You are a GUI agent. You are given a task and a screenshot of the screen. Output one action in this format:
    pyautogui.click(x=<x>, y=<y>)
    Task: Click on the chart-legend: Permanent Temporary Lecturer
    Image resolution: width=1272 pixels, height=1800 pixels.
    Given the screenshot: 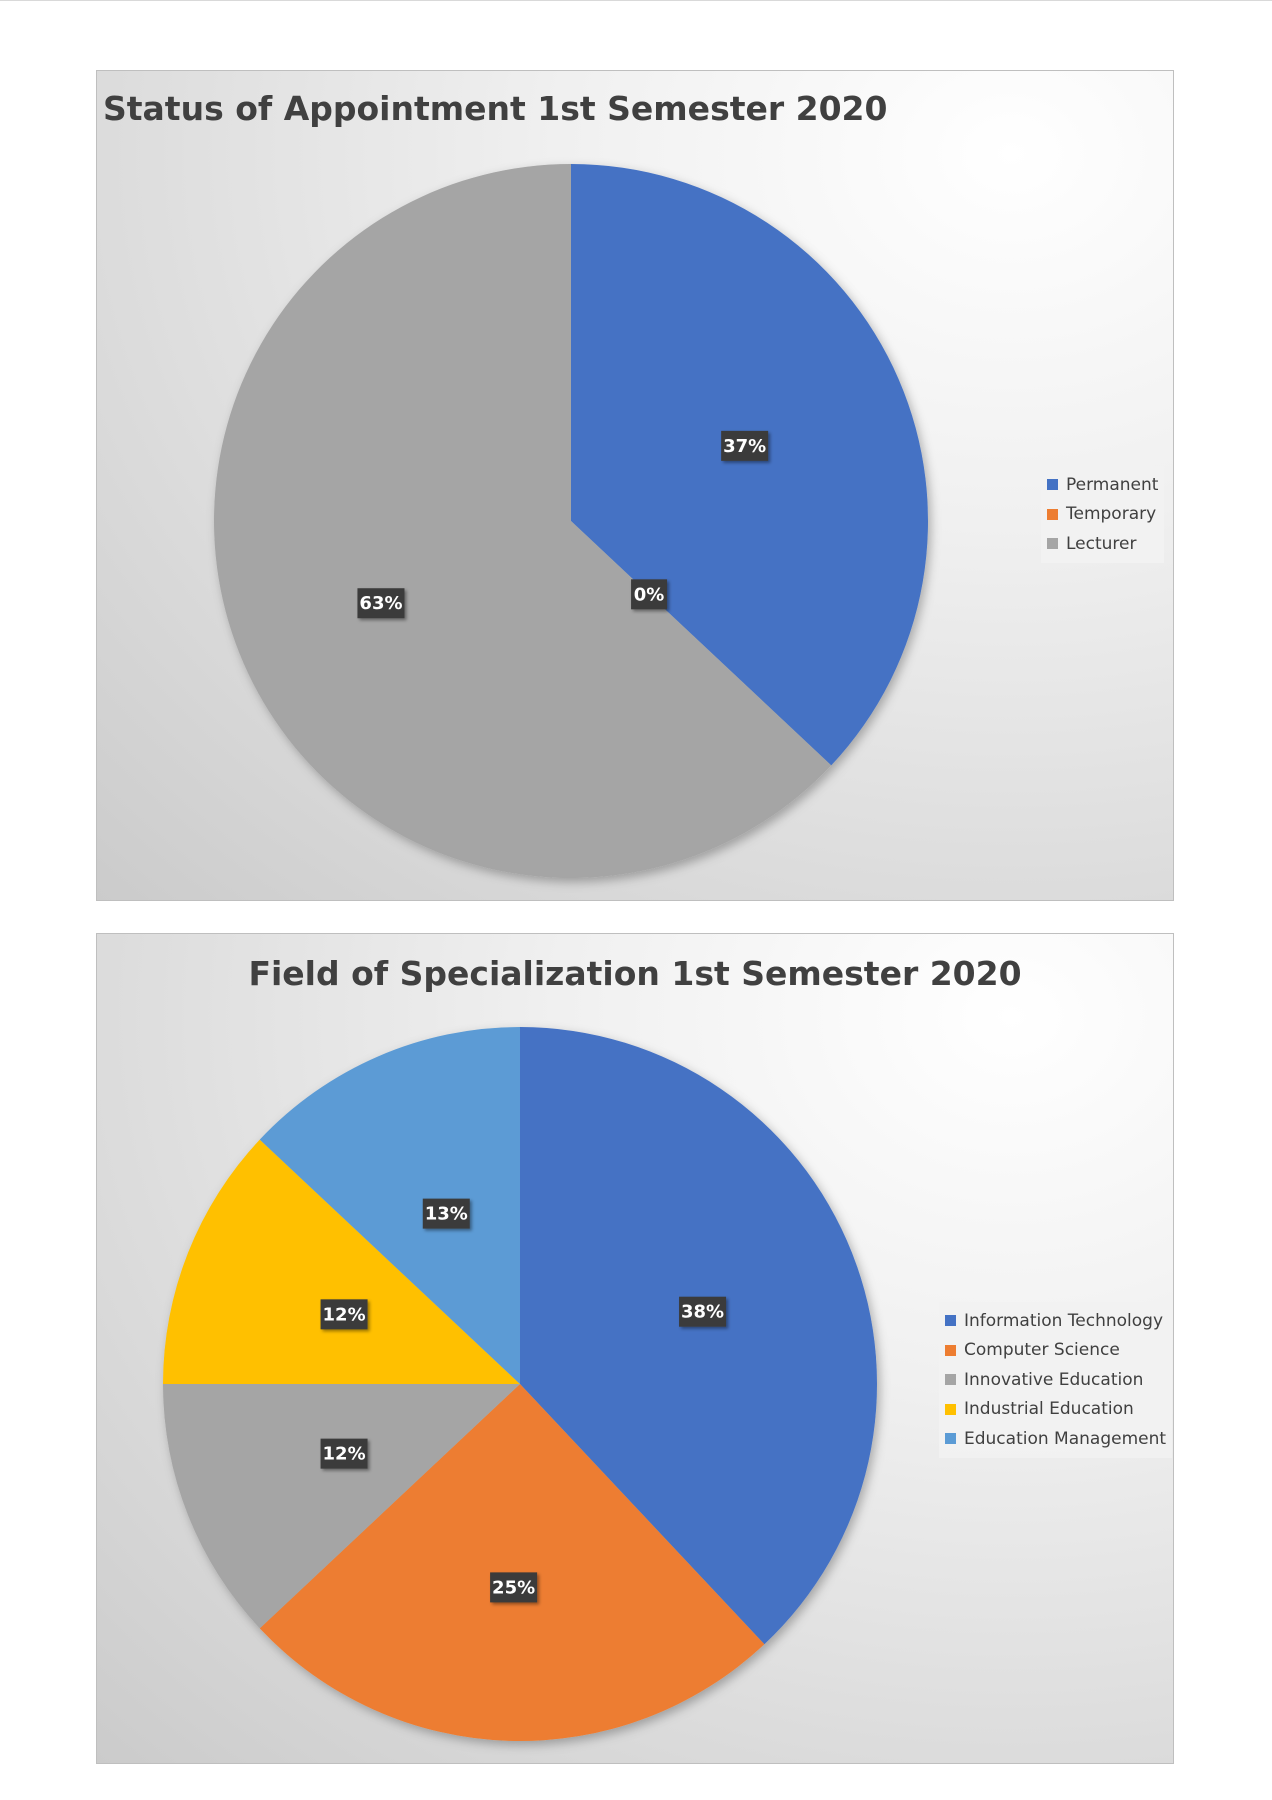 What is the action you would take?
    pyautogui.click(x=1103, y=514)
    